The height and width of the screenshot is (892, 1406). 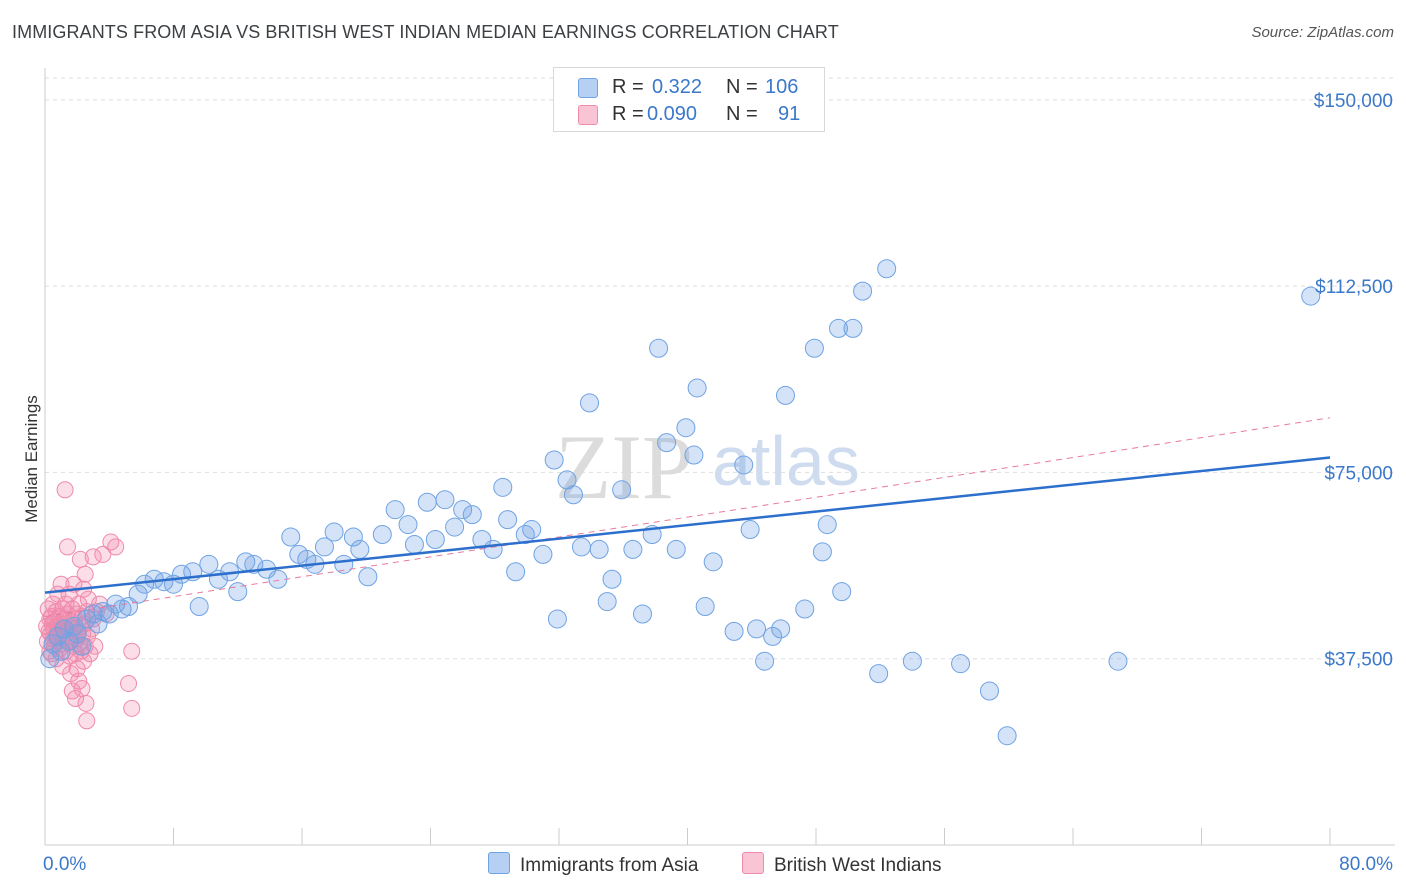 What do you see at coordinates (609, 865) in the screenshot?
I see `bottom-legend-label-asia: Immigrants from Asia` at bounding box center [609, 865].